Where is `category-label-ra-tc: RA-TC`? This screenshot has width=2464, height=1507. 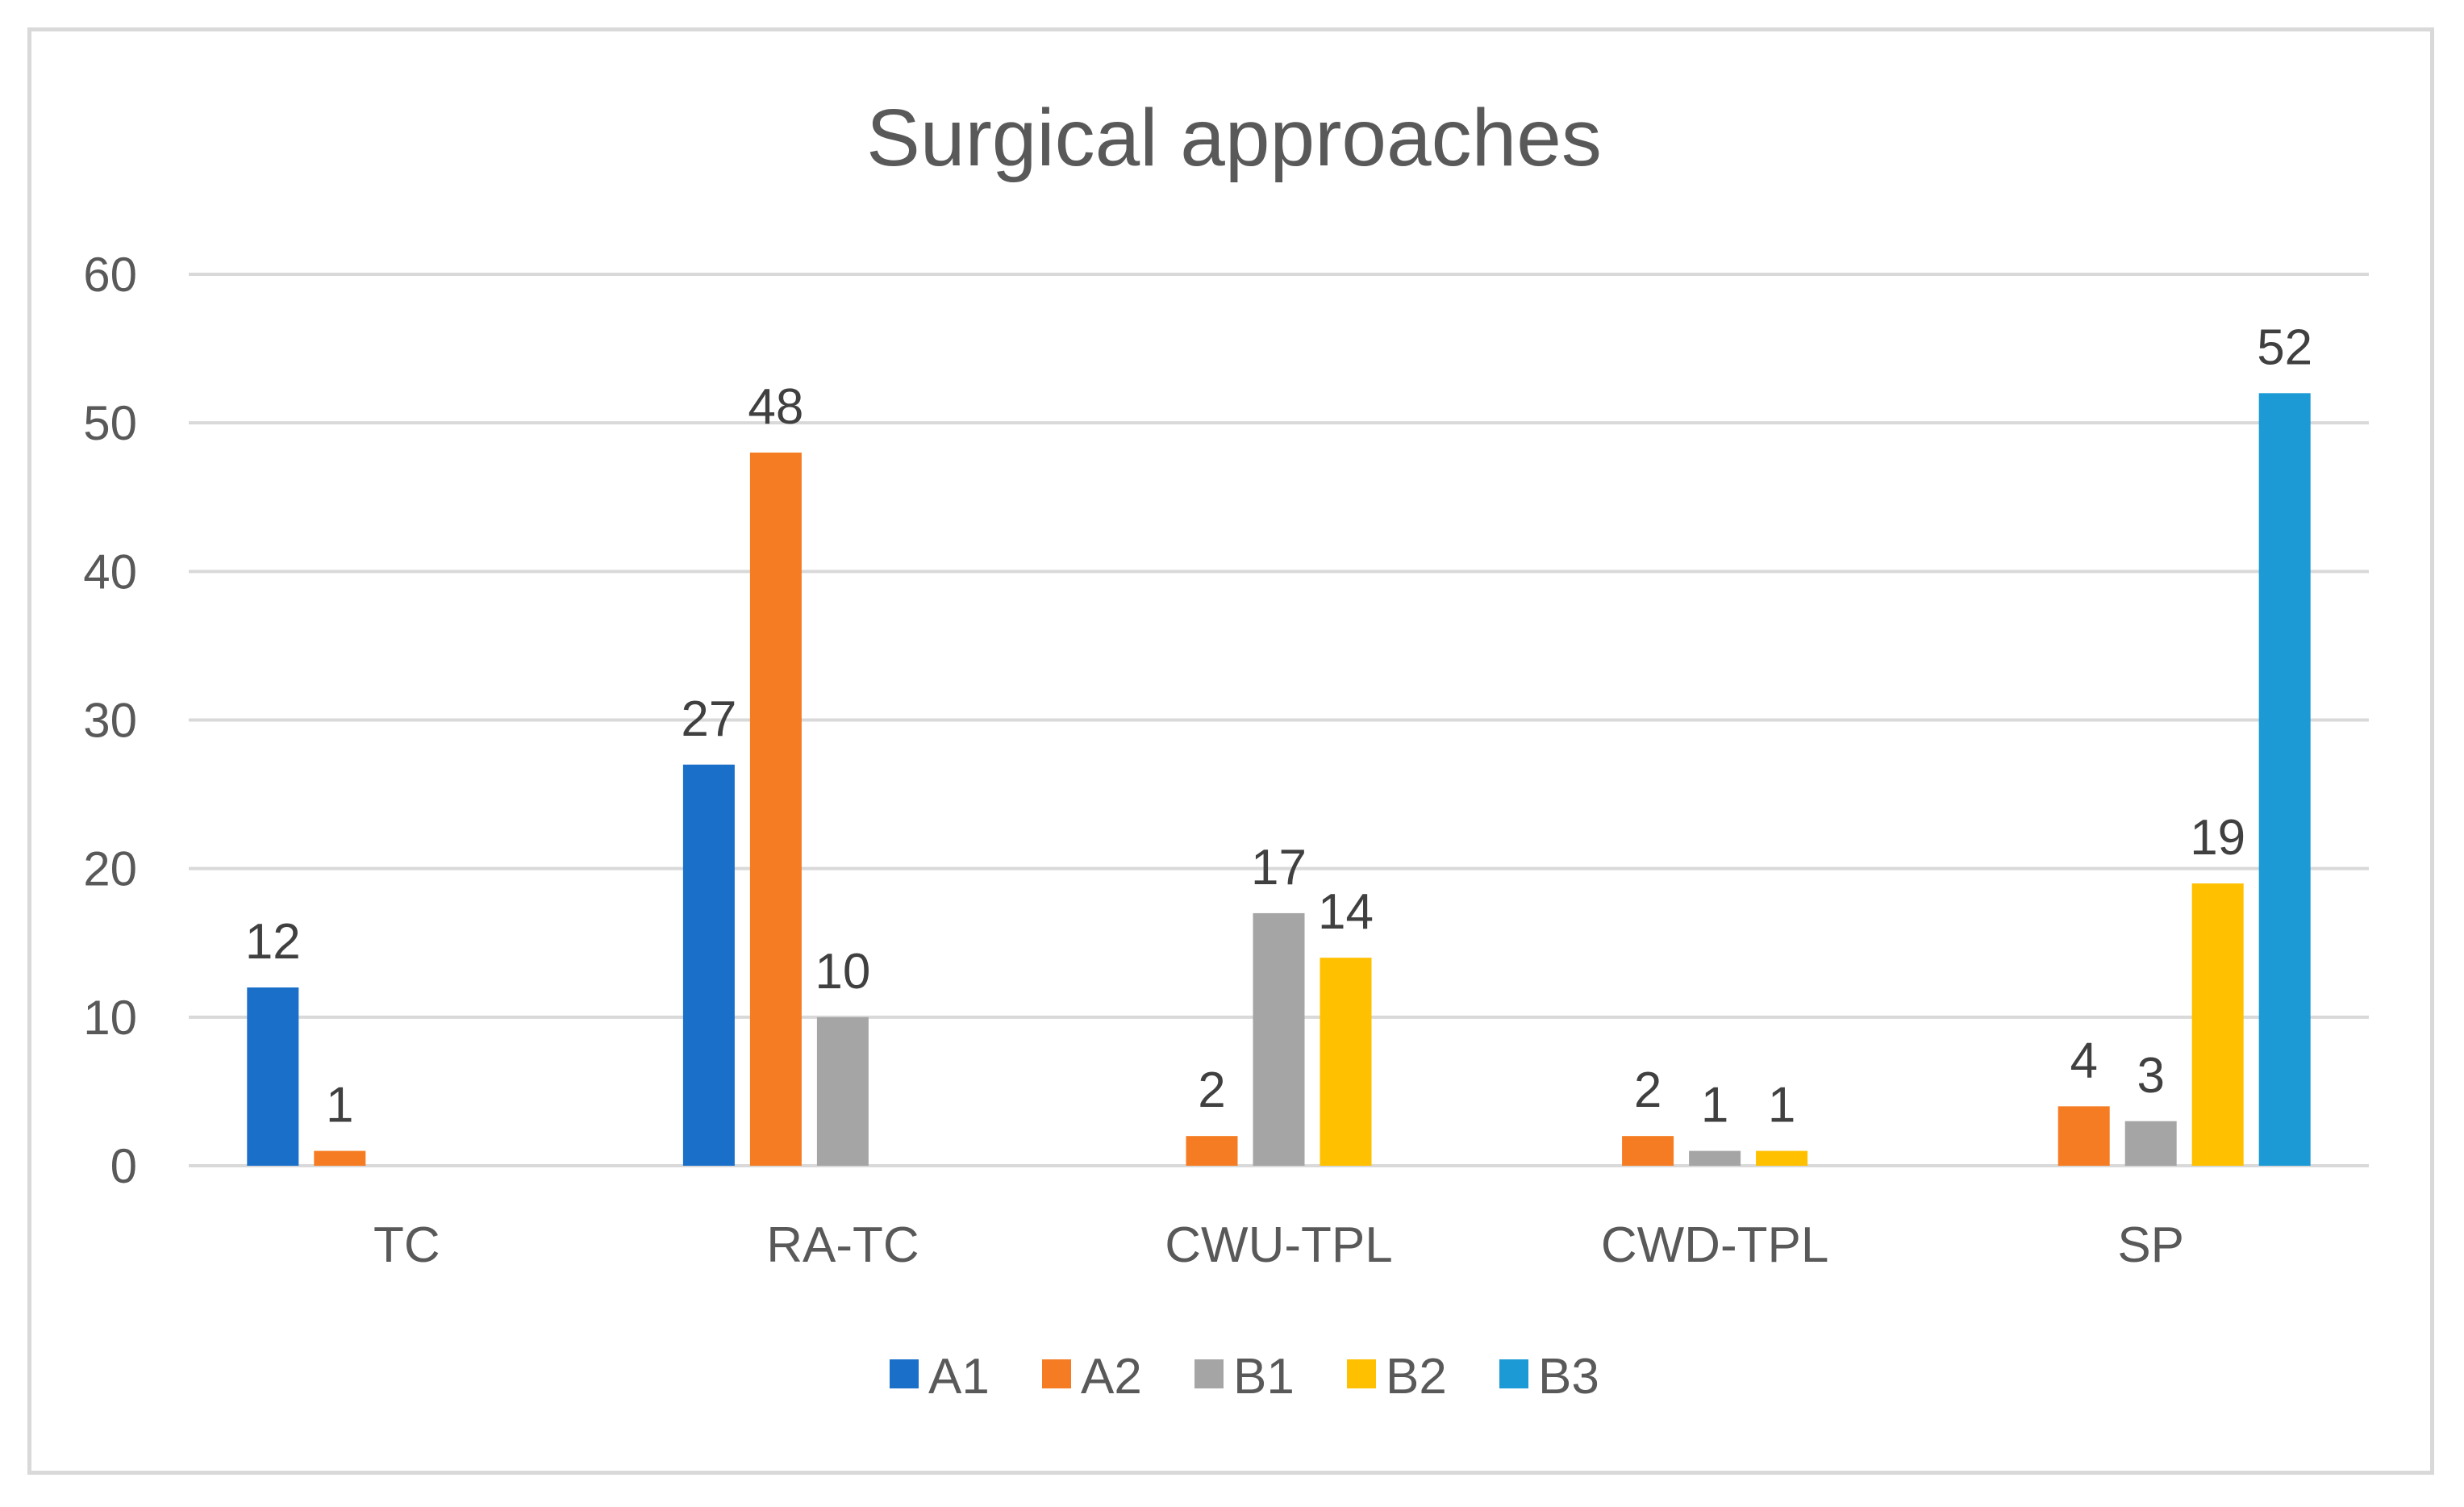
category-label-ra-tc: RA-TC is located at coordinates (842, 1245).